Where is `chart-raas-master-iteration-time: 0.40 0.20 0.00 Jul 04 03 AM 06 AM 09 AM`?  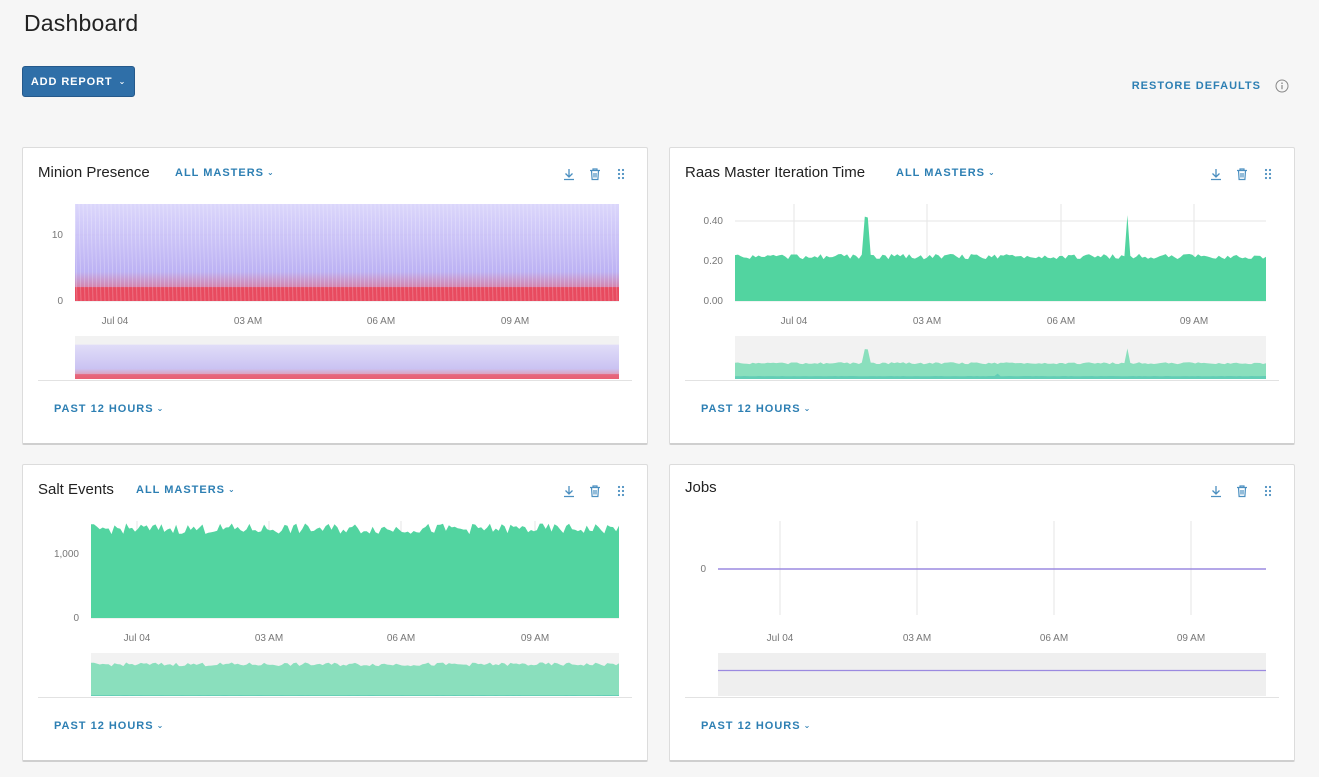 chart-raas-master-iteration-time: 0.40 0.20 0.00 Jul 04 03 AM 06 AM 09 AM is located at coordinates (985, 291).